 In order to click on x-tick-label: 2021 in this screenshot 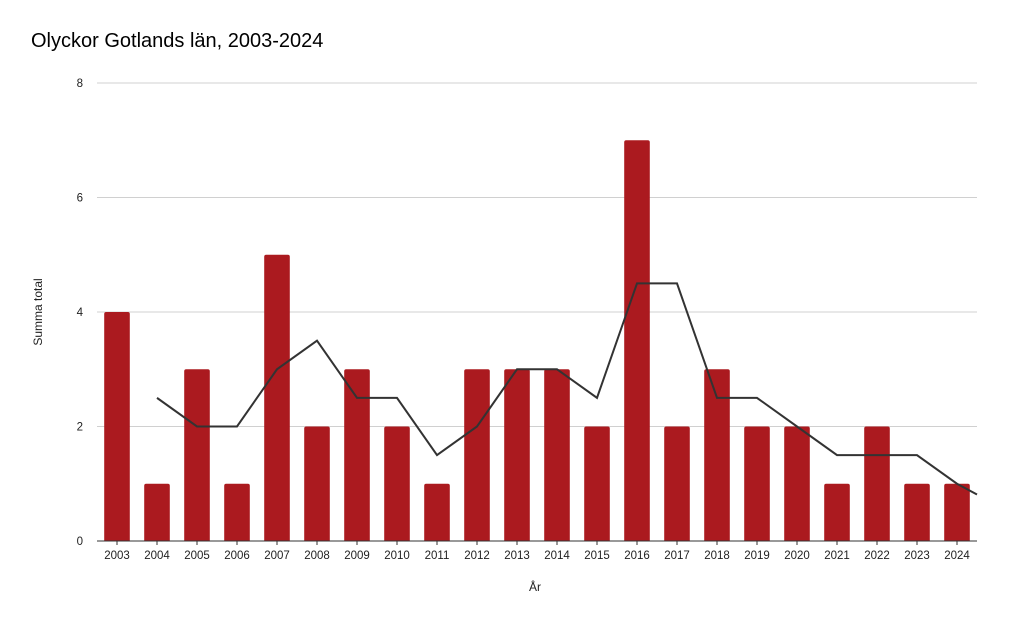, I will do `click(837, 556)`.